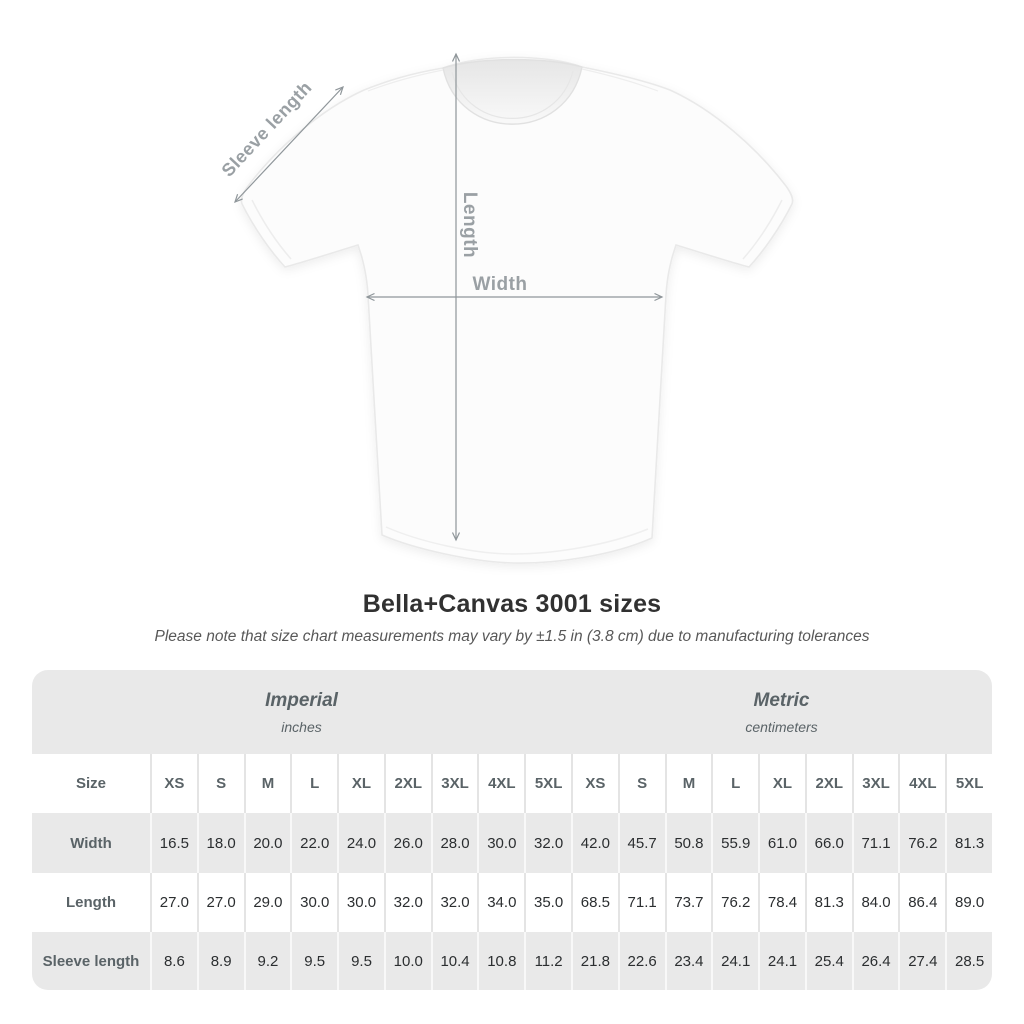 The height and width of the screenshot is (1024, 1024). I want to click on value-cell-imperial: 28.0, so click(454, 843).